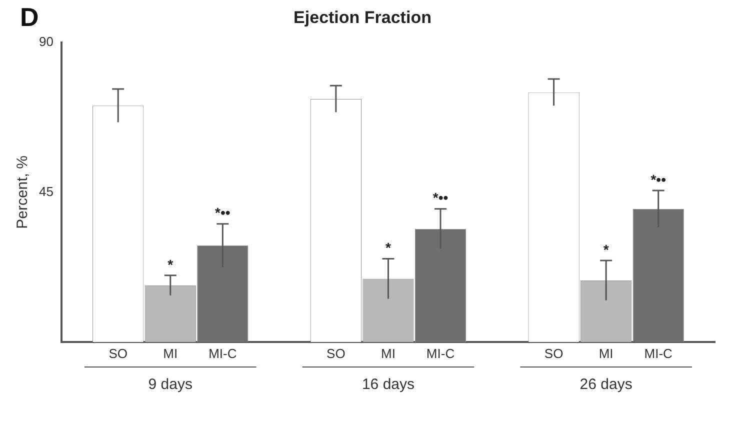 The width and height of the screenshot is (735, 432). Describe the element at coordinates (388, 385) in the screenshot. I see `x-tick-label: 16 days` at that location.